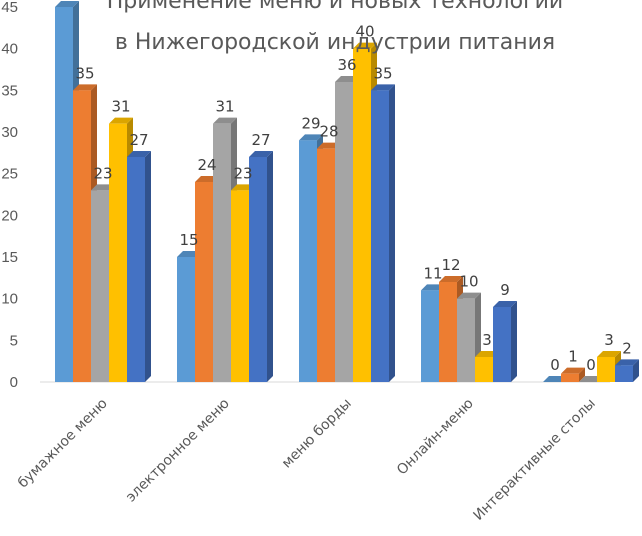 The width and height of the screenshot is (642, 536). I want to click on data-label: 15, so click(188, 240).